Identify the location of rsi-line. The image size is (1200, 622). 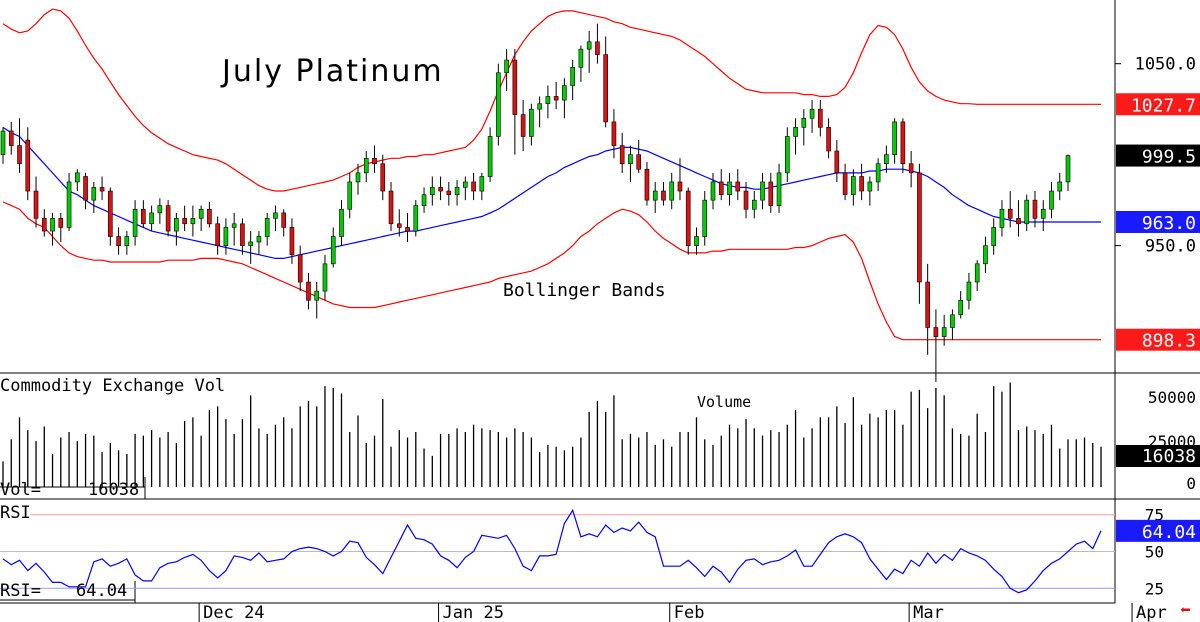
(552, 551).